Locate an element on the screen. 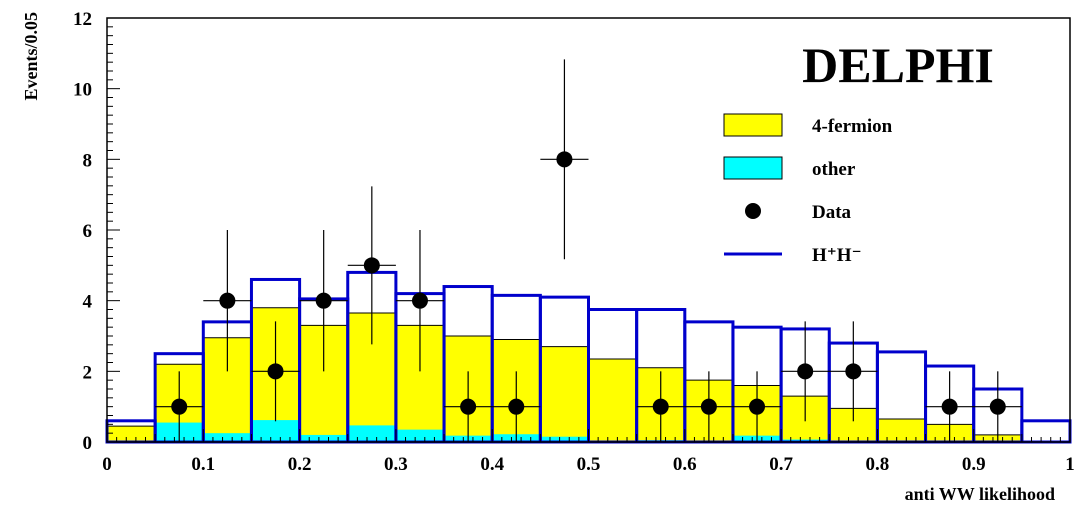 This screenshot has width=1079, height=510. legend-label: H⁺H⁻ is located at coordinates (837, 255).